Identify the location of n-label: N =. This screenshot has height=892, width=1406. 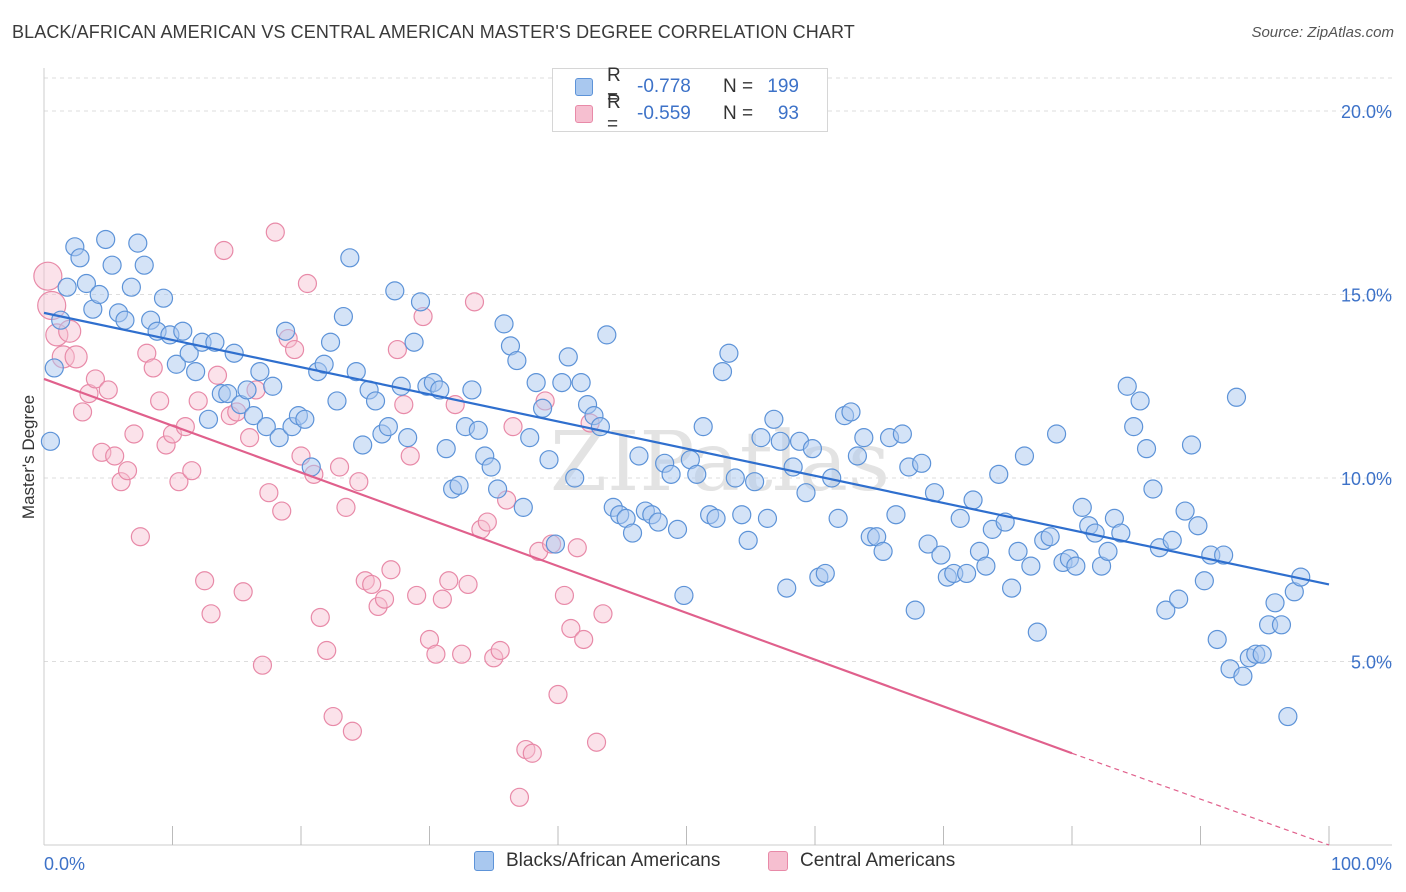
(738, 113).